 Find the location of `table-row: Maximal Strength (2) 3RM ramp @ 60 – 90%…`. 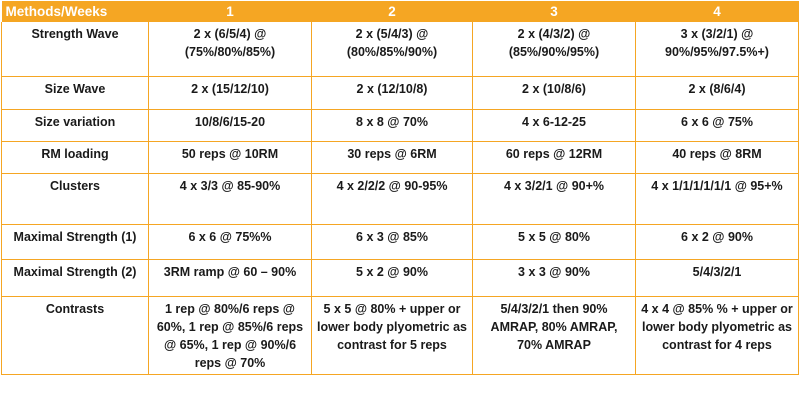

table-row: Maximal Strength (2) 3RM ramp @ 60 – 90%… is located at coordinates (400, 278).